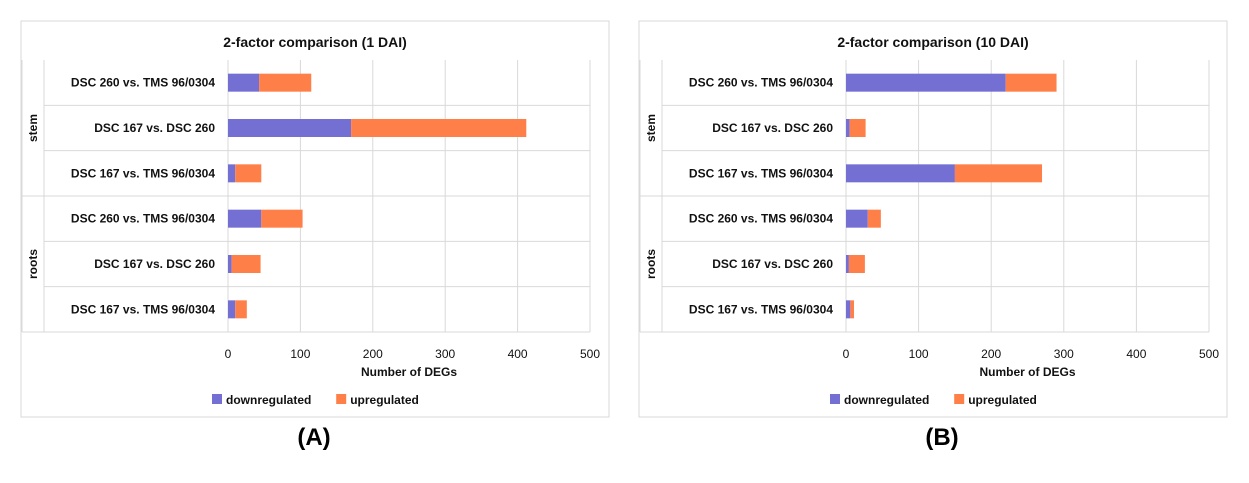 This screenshot has width=1249, height=483. Describe the element at coordinates (217, 399) in the screenshot. I see `legend-swatch-downregulated-a` at that location.